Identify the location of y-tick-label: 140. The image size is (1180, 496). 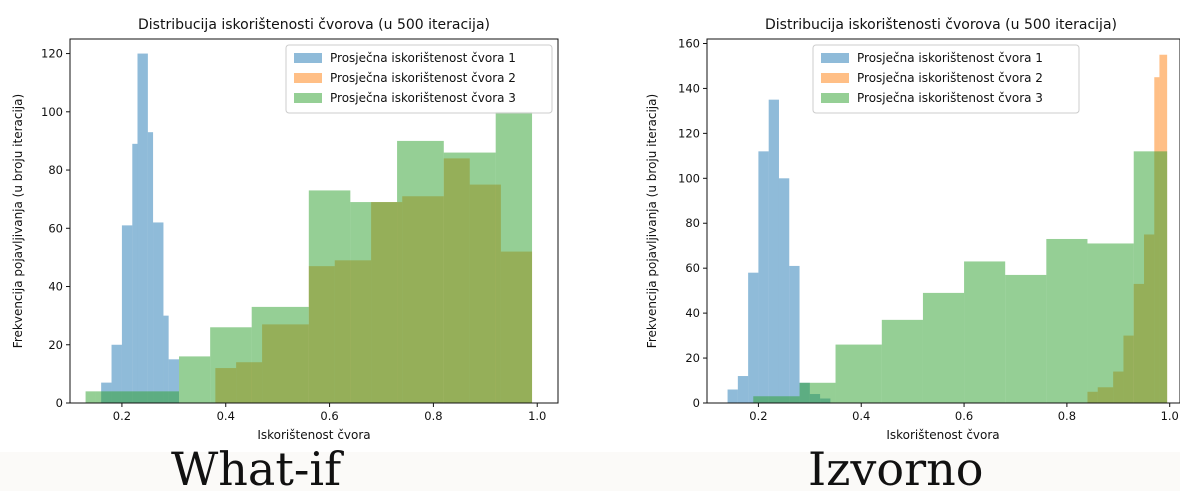
(689, 88).